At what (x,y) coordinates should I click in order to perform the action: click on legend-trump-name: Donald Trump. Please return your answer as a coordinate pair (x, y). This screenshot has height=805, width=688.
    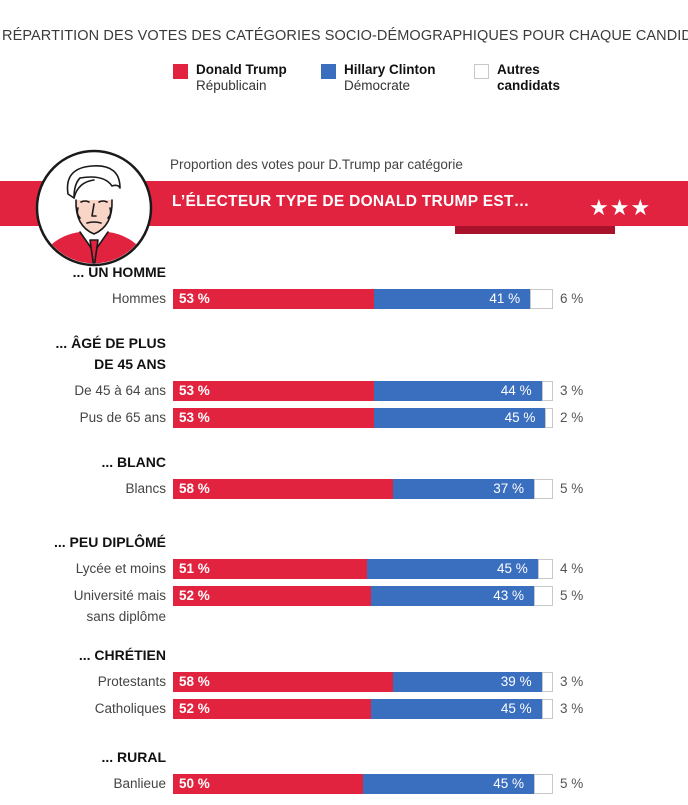
    Looking at the image, I should click on (241, 69).